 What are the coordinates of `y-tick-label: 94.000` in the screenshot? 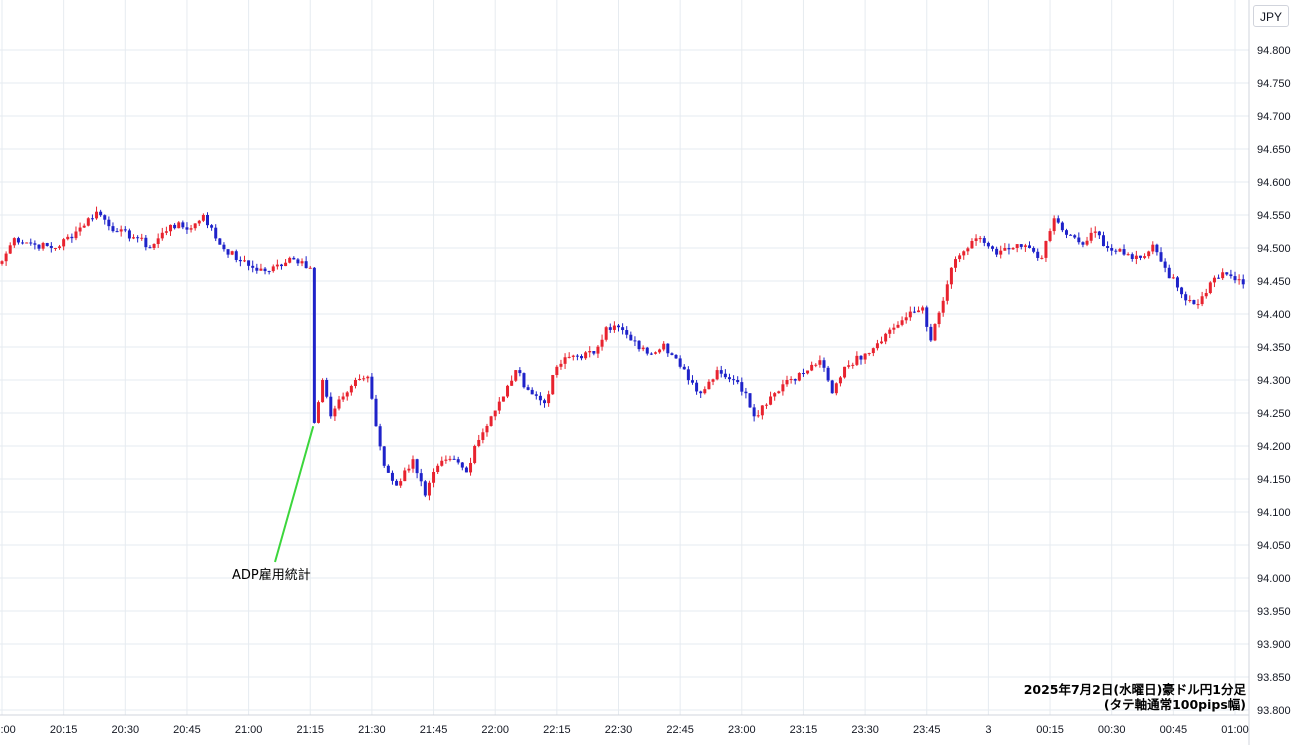 It's located at (1274, 579).